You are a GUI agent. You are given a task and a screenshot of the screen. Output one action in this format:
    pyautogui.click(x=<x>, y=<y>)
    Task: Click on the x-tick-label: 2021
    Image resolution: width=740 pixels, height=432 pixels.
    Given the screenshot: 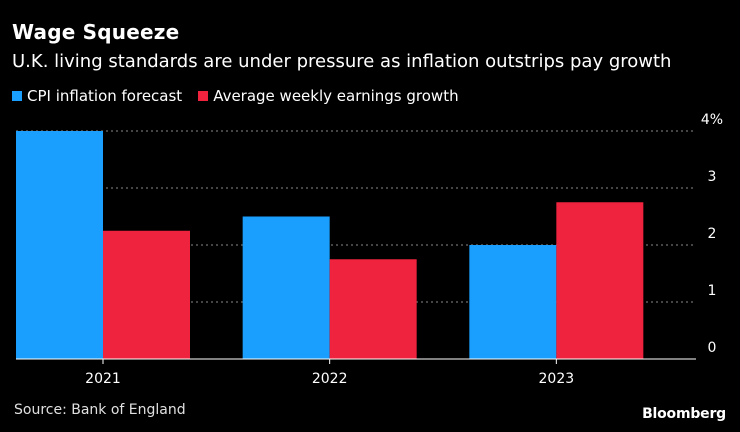 What is the action you would take?
    pyautogui.click(x=103, y=379)
    